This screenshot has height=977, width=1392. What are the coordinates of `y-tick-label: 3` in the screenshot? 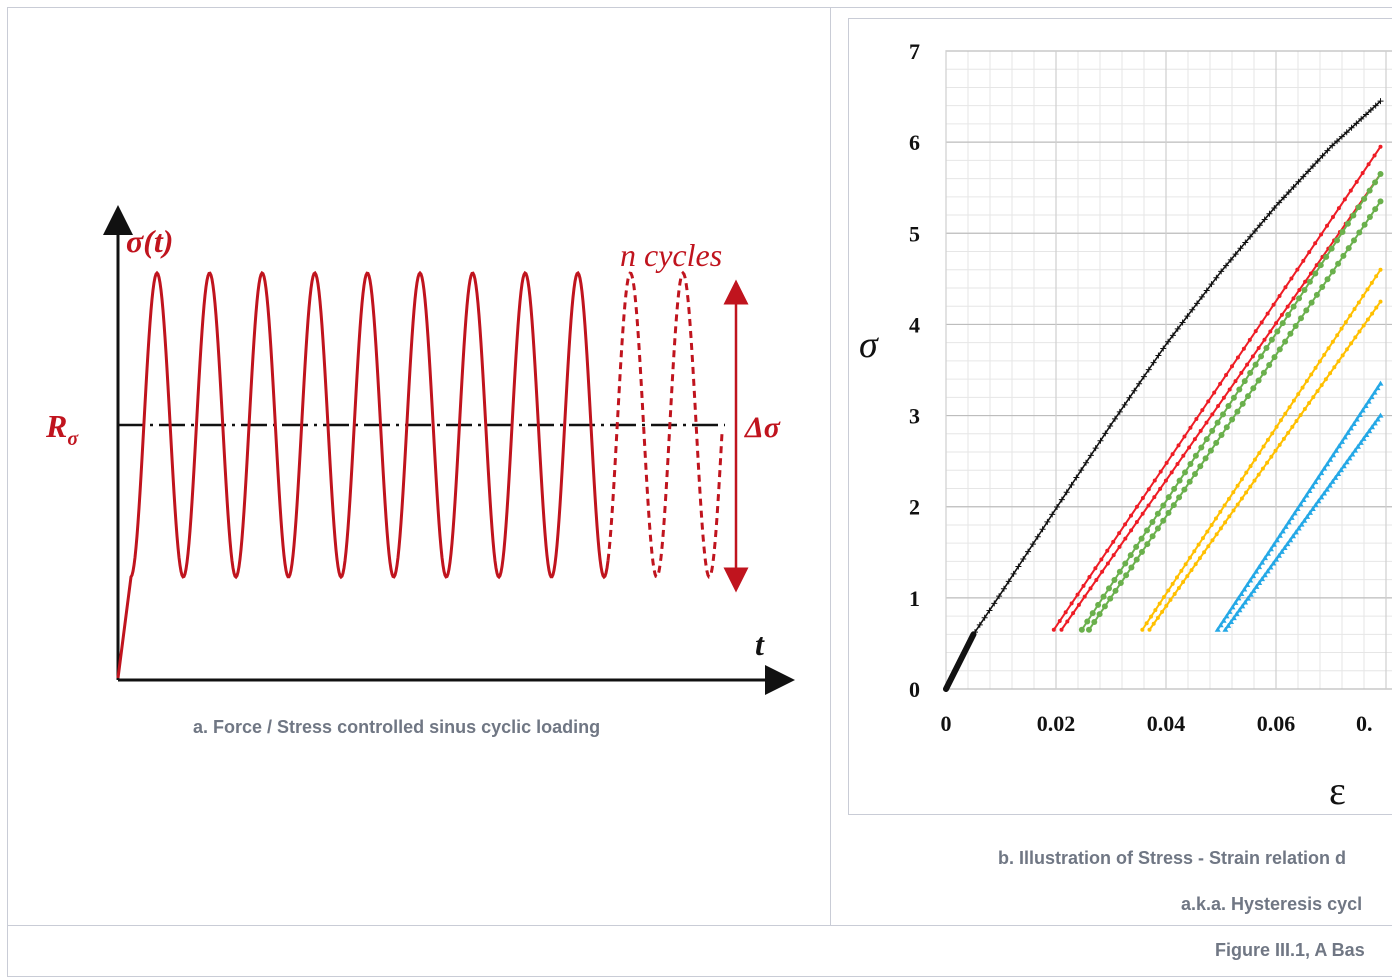 It's located at (914, 416).